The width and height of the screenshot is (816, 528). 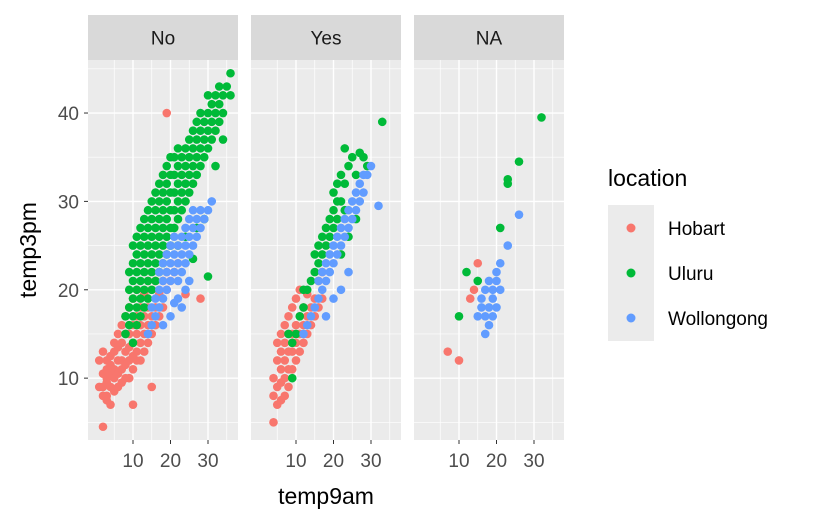 I want to click on x-tick-label: 10, so click(x=458, y=461).